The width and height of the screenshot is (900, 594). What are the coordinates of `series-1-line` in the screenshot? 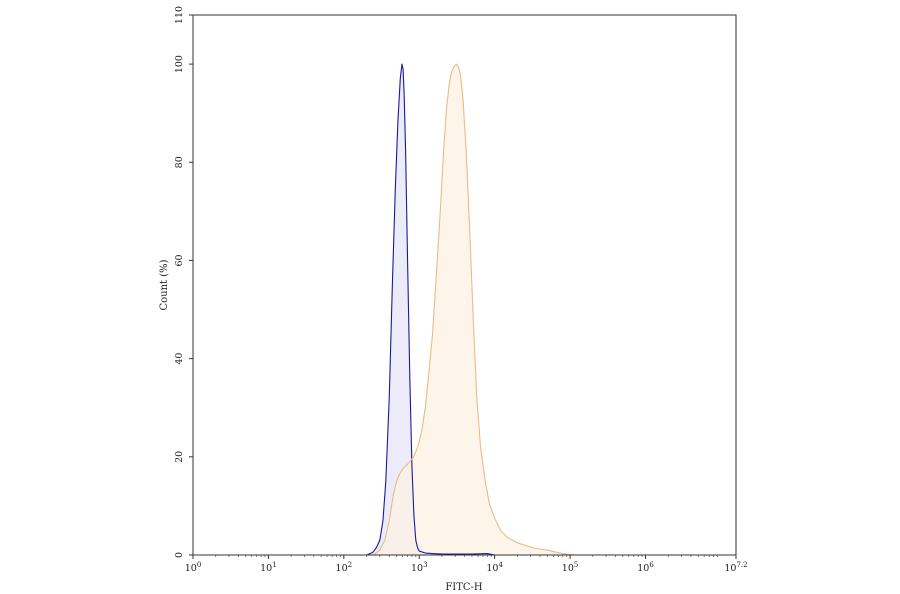 It's located at (430, 309).